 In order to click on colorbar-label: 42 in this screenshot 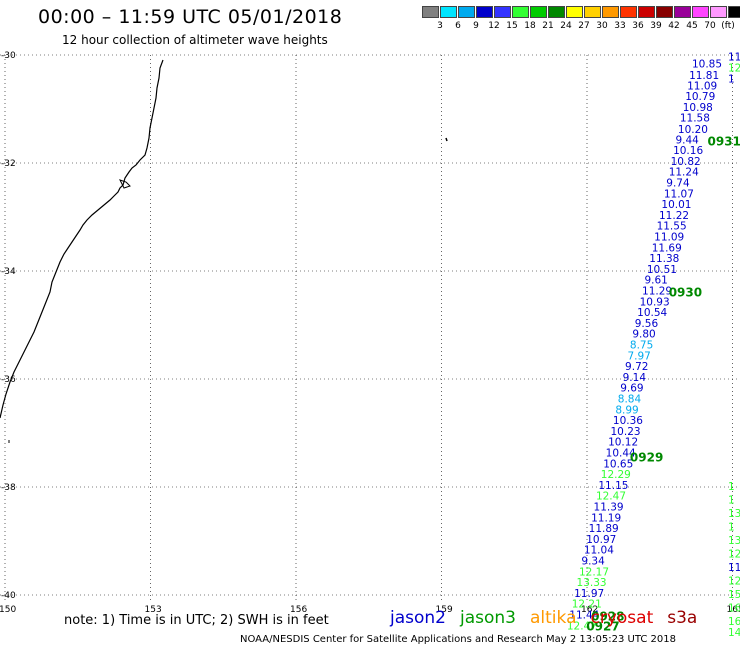, I will do `click(674, 26)`.